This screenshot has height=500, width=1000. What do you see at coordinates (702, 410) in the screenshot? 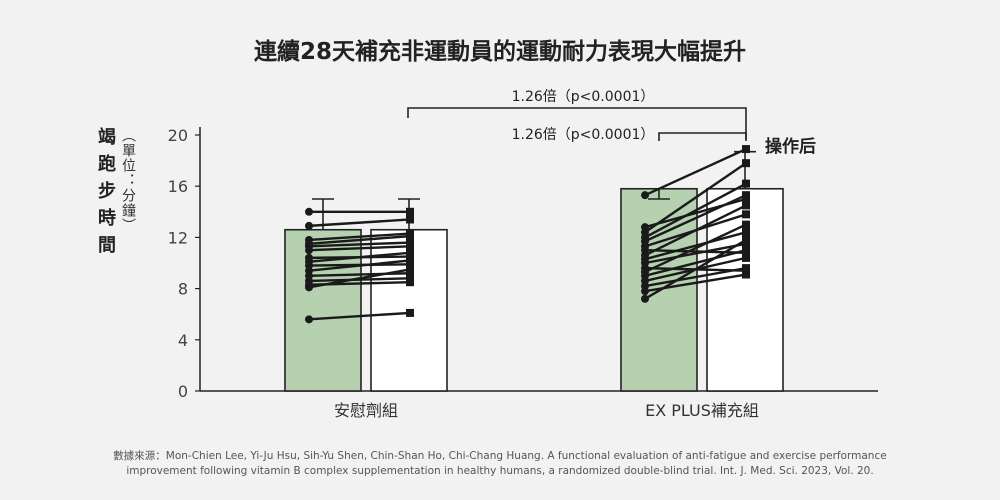
I see `x-tick-label: EX PLUS補充組` at bounding box center [702, 410].